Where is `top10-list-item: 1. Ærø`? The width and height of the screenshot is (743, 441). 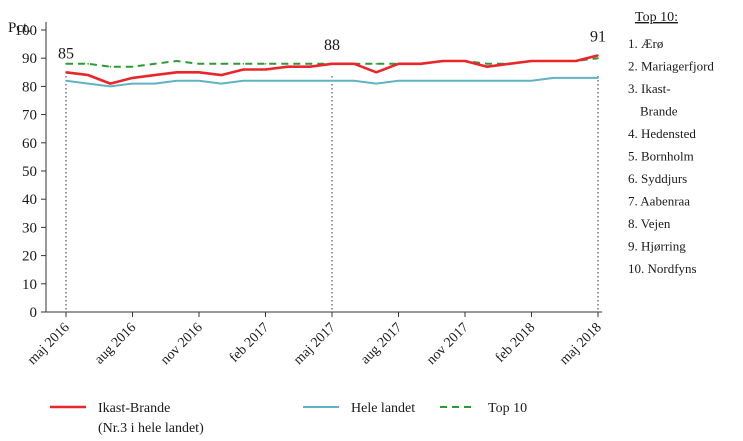 top10-list-item: 1. Ærø is located at coordinates (646, 43).